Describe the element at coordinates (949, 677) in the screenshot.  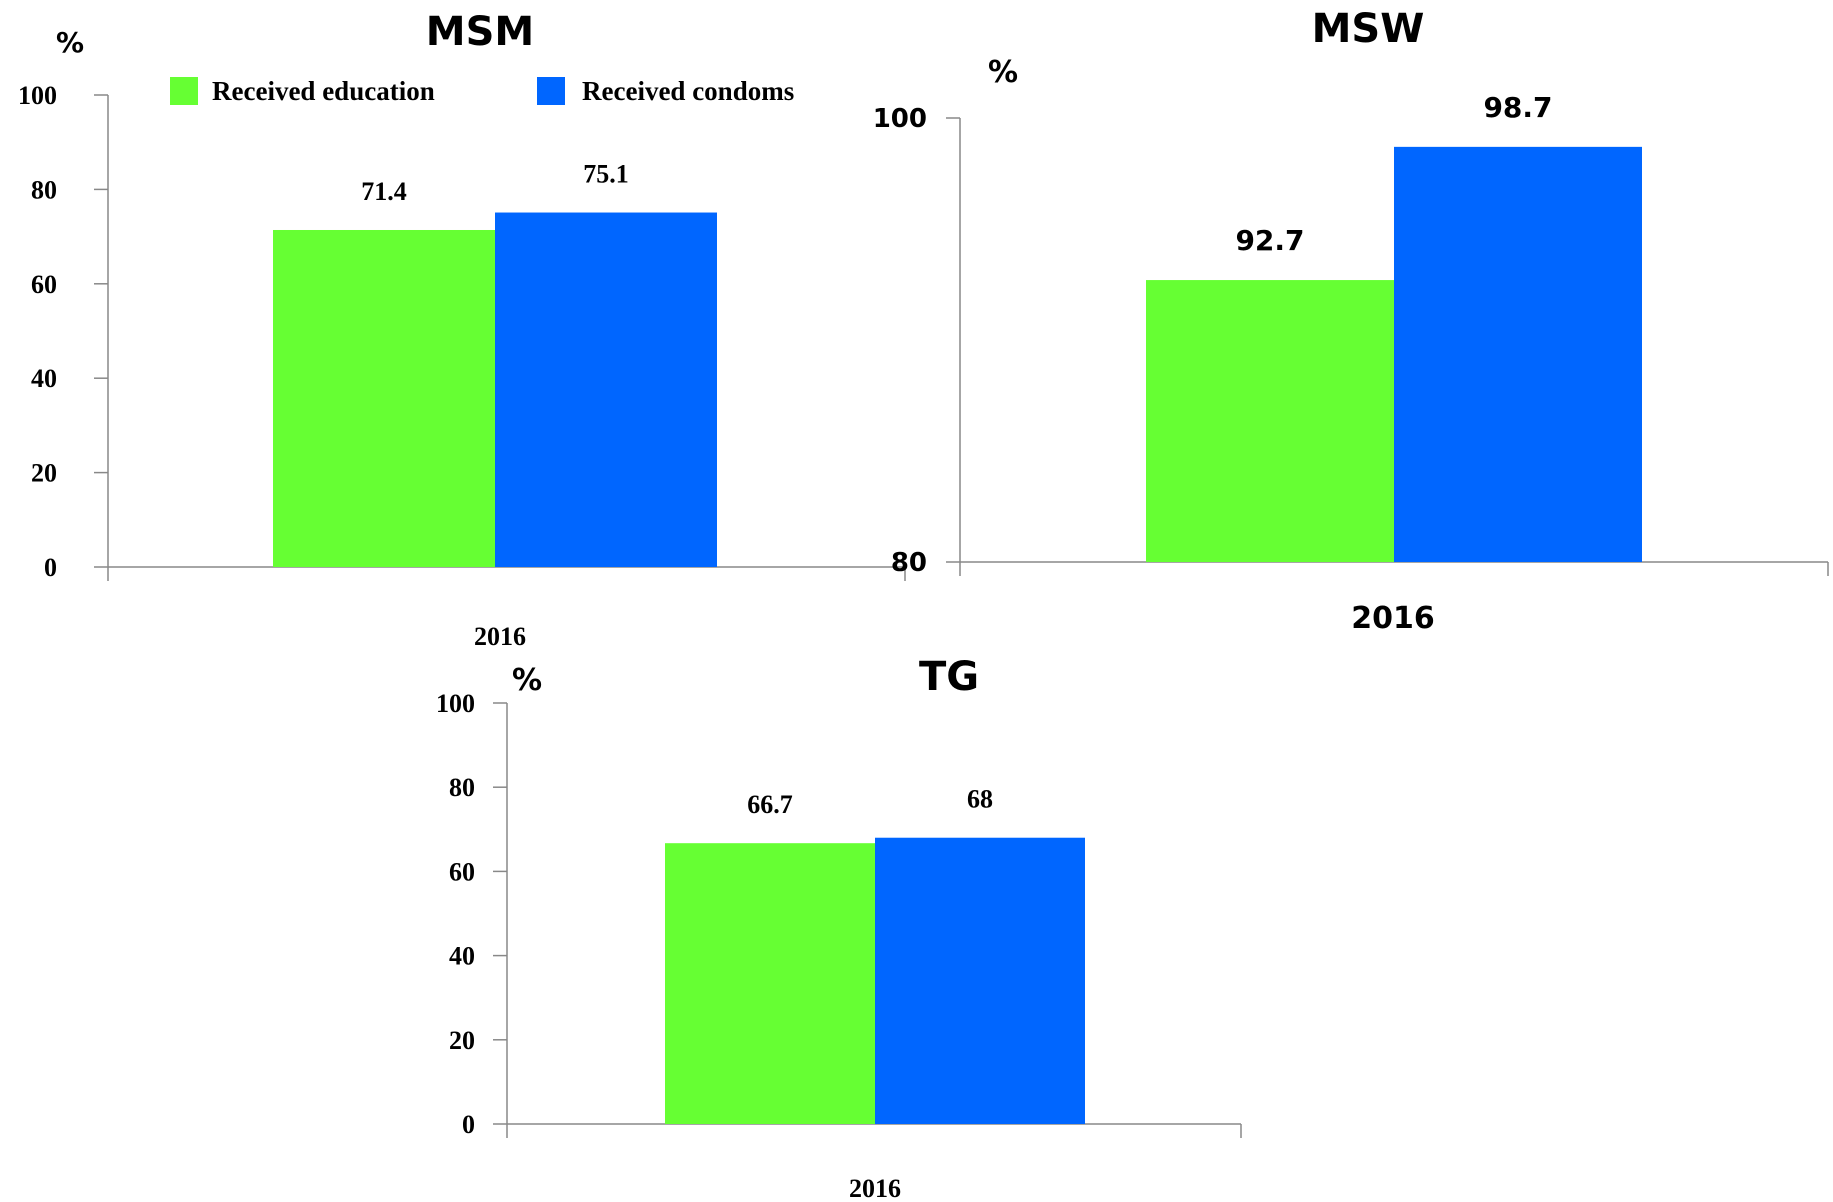
I see `chart-title: TG` at that location.